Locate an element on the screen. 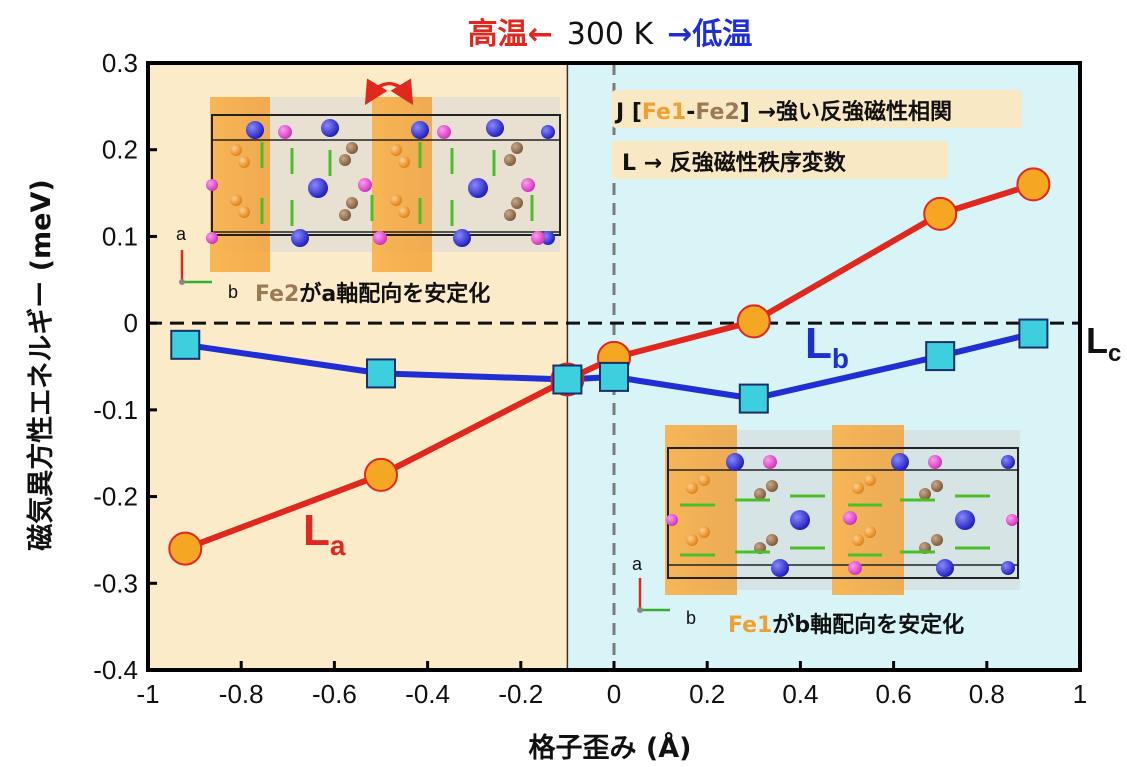  j-fe2: Fe2 is located at coordinates (717, 112).